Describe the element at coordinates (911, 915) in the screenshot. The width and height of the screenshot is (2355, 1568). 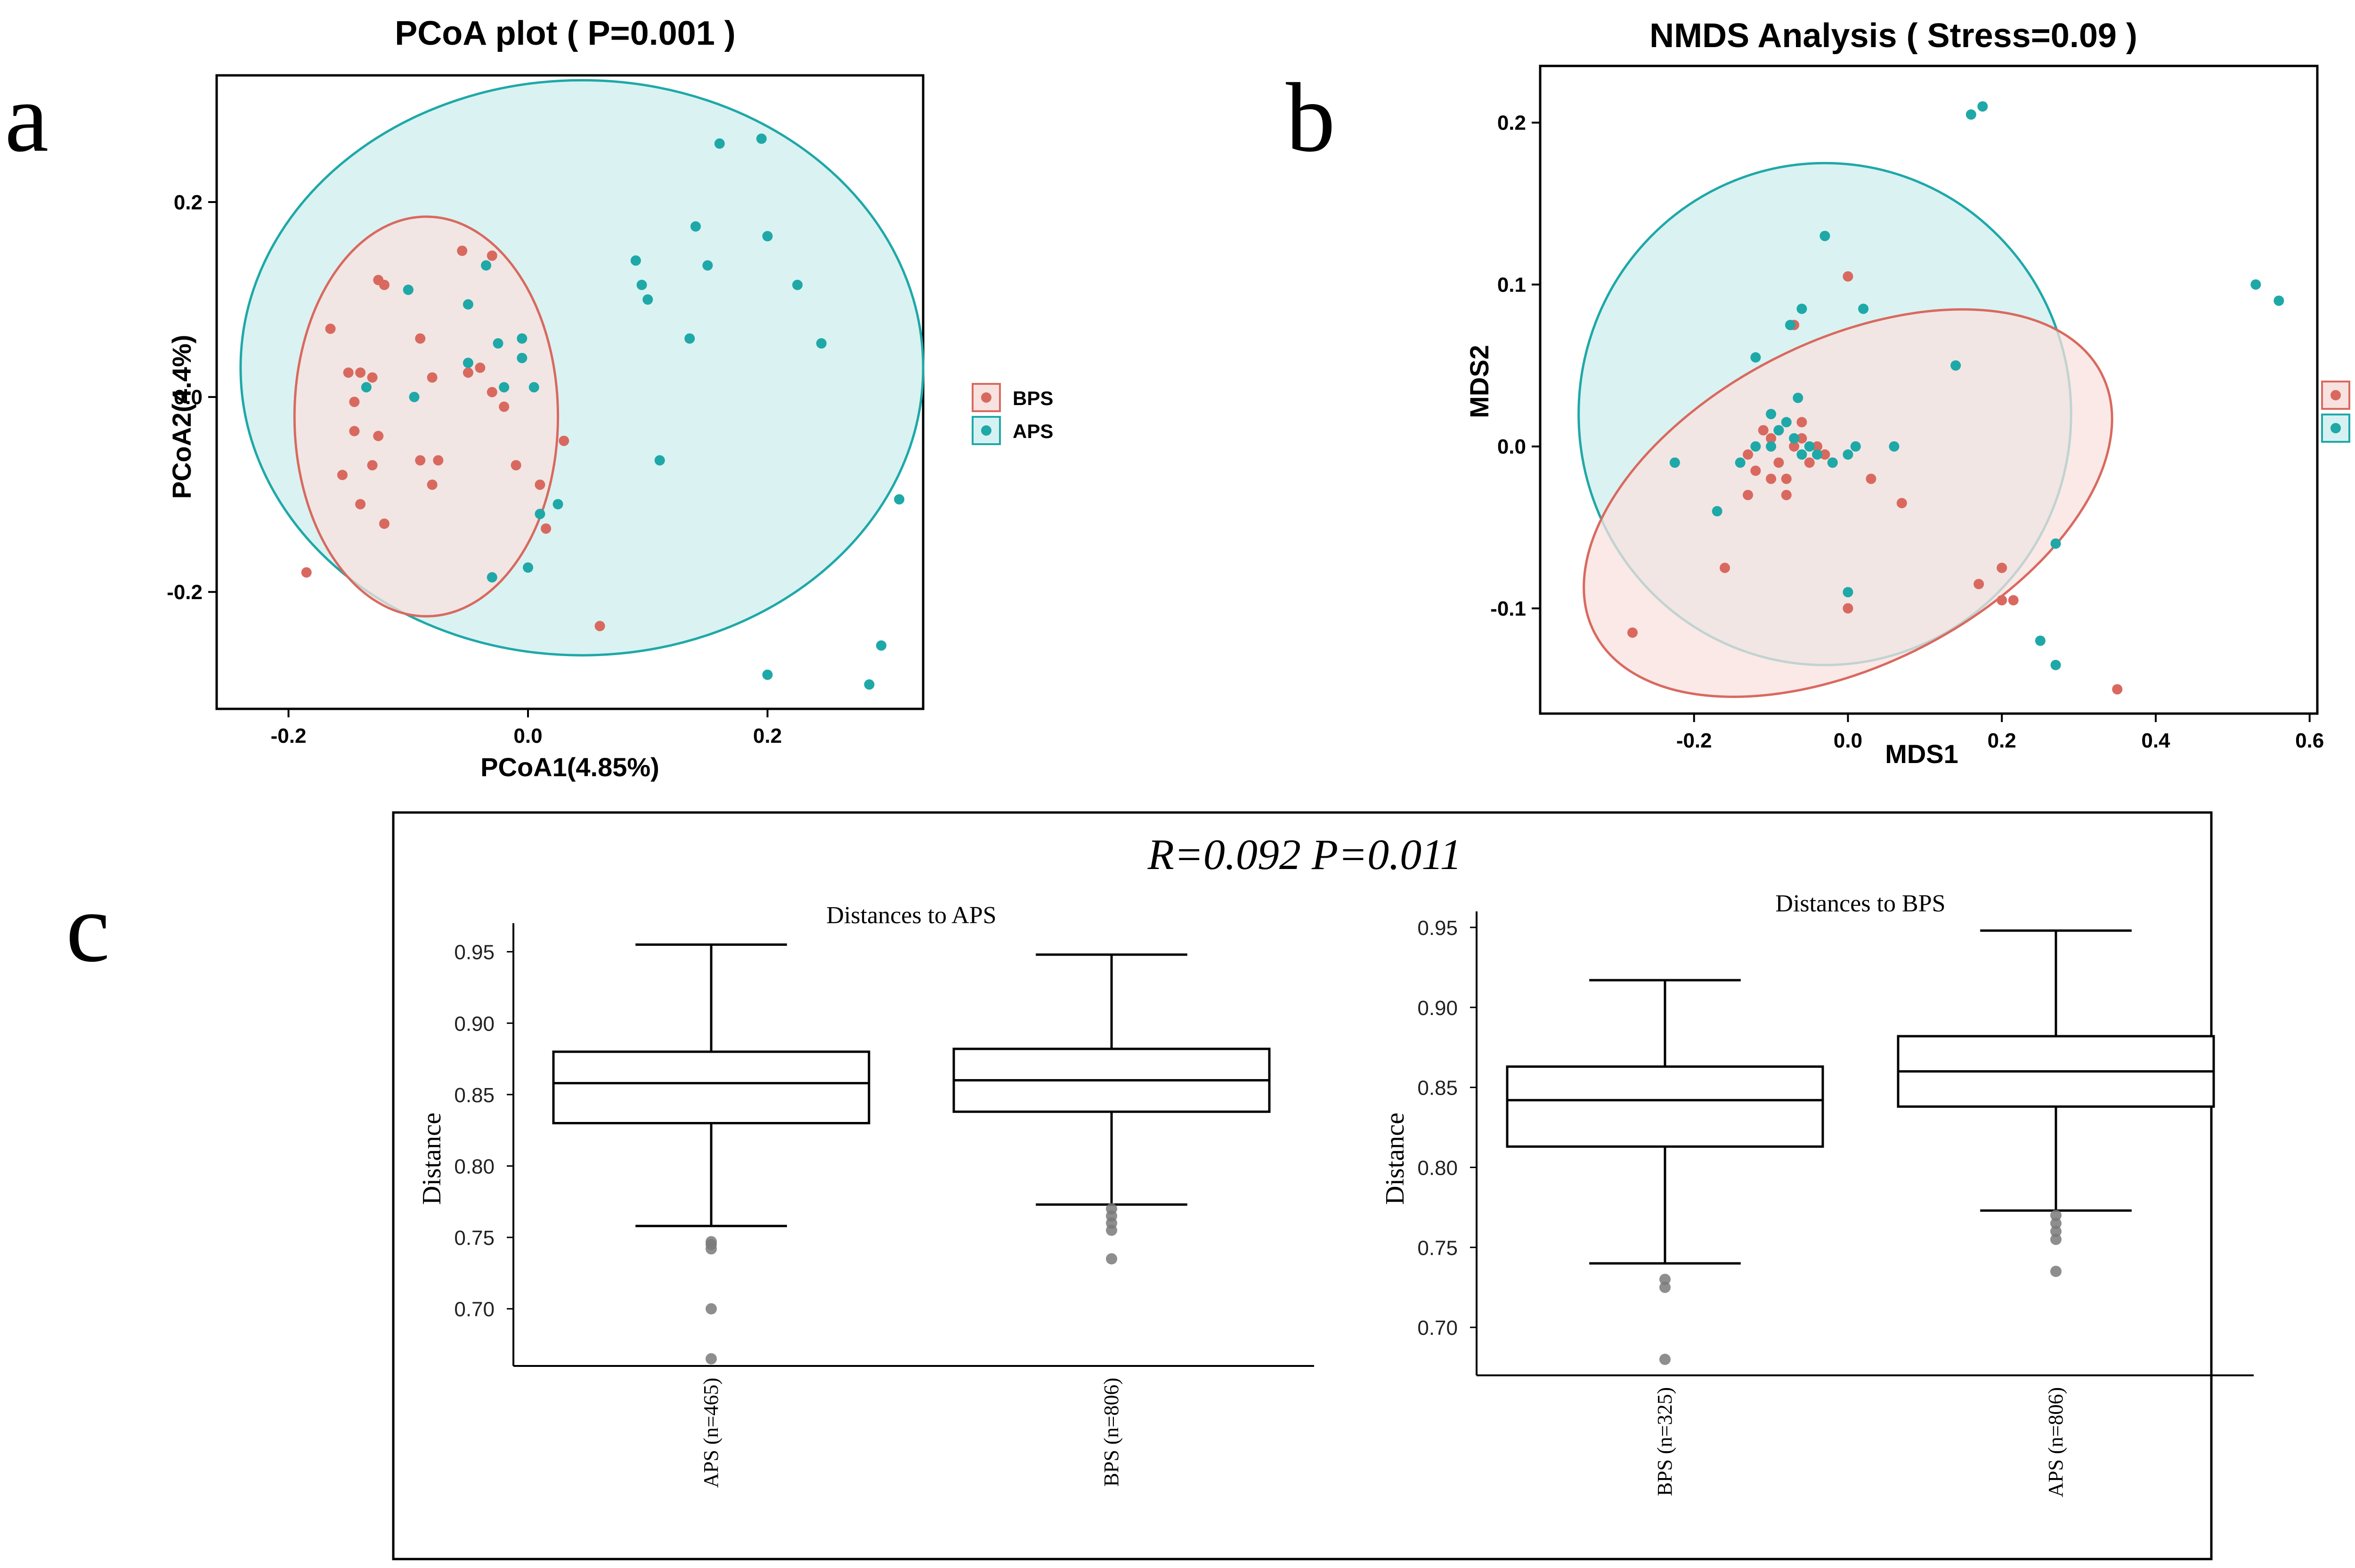
I see `box-panel-aps-title: Distances to APS` at that location.